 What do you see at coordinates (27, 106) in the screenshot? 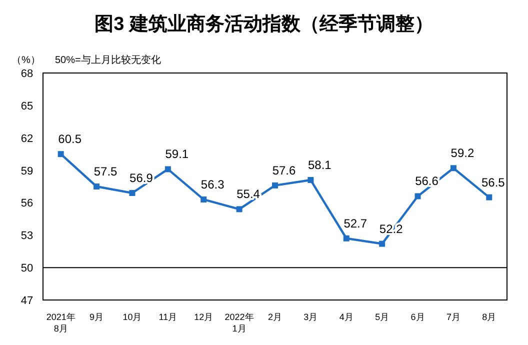
I see `y-tick-label: 65` at bounding box center [27, 106].